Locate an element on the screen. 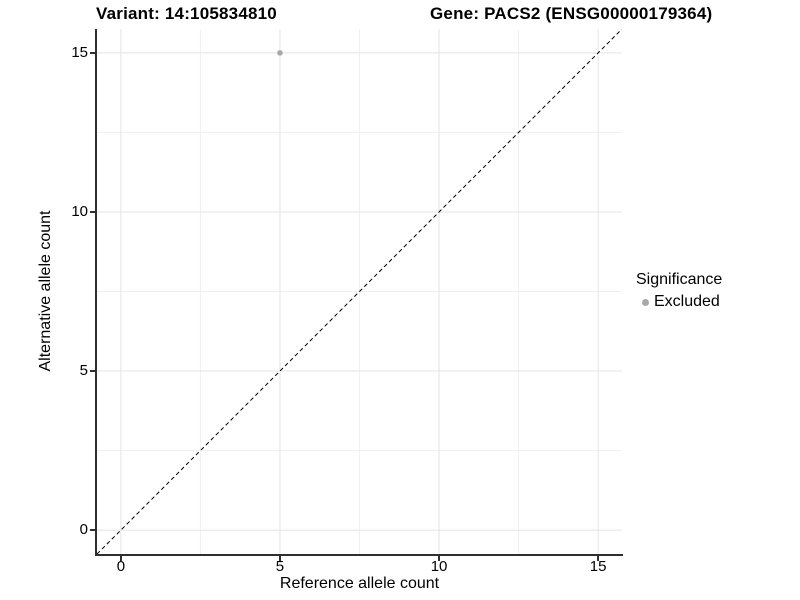  legend-key is located at coordinates (645, 302).